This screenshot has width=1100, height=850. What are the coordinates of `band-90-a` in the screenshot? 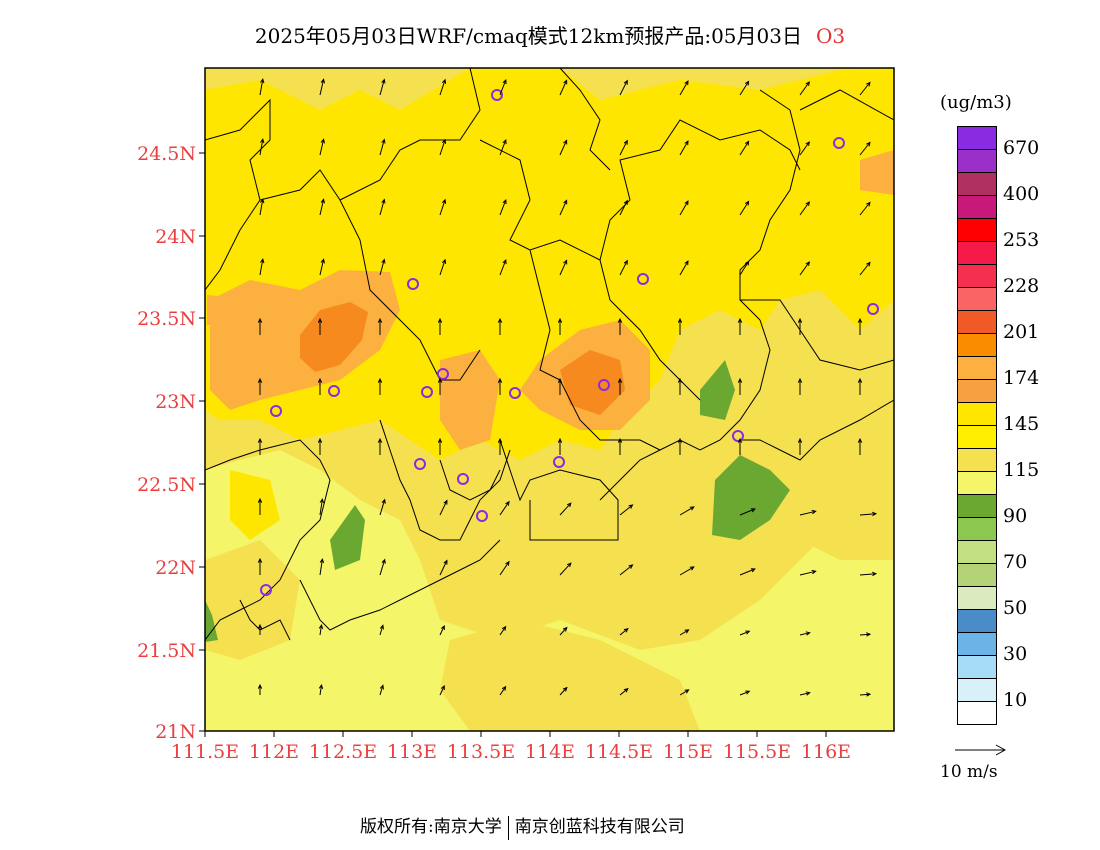 It's located at (347, 537).